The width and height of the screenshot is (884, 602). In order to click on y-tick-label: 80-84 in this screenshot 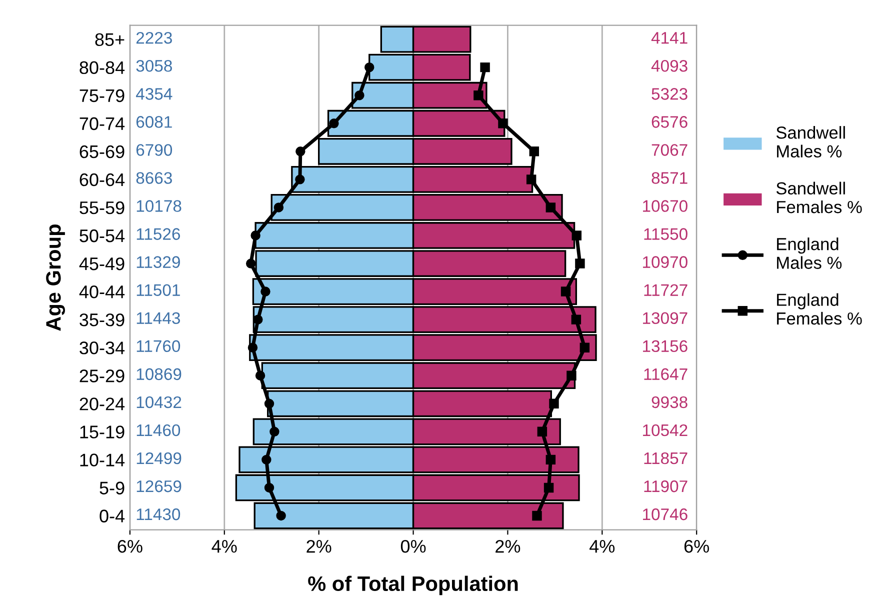, I will do `click(102, 67)`.